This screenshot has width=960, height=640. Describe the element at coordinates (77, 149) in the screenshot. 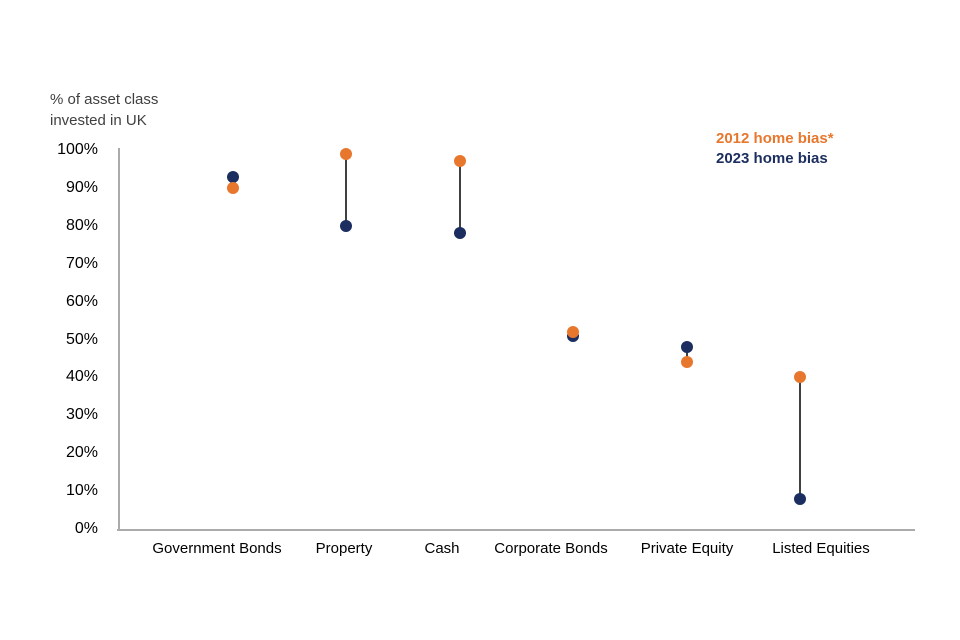

I see `y-tick-label: 100%` at that location.